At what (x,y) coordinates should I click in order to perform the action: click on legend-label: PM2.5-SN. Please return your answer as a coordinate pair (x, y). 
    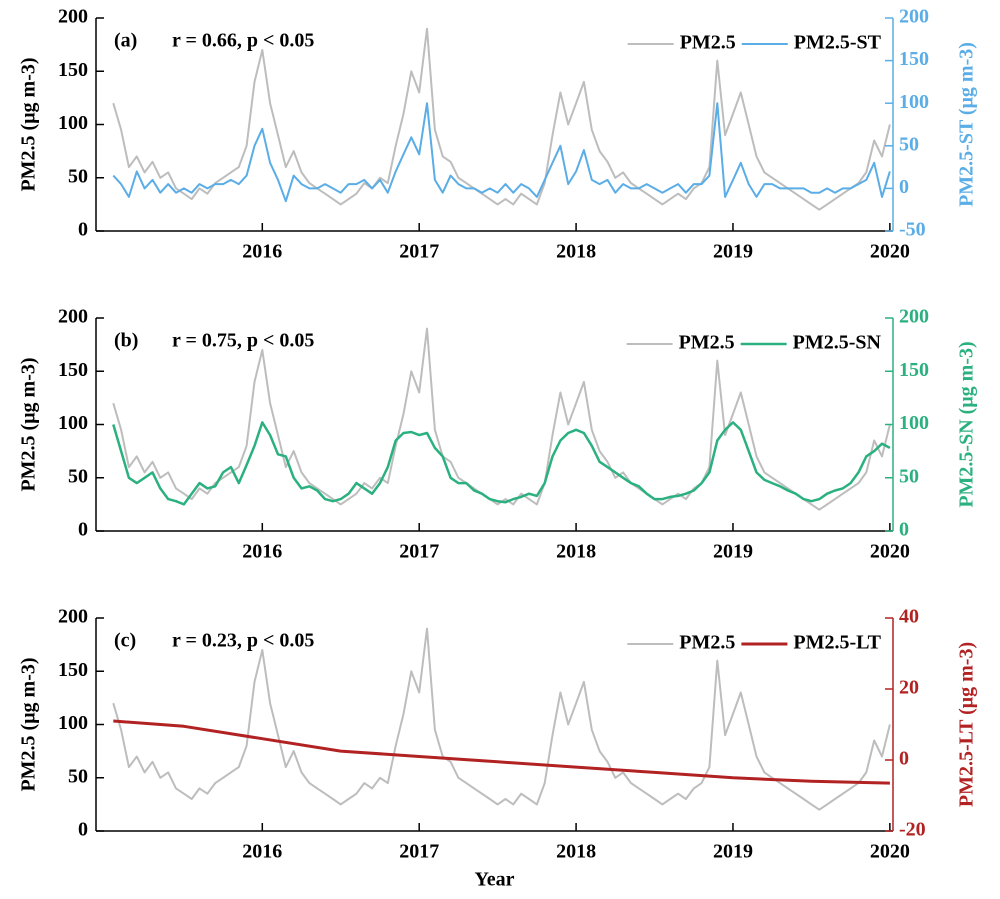
    Looking at the image, I should click on (837, 343).